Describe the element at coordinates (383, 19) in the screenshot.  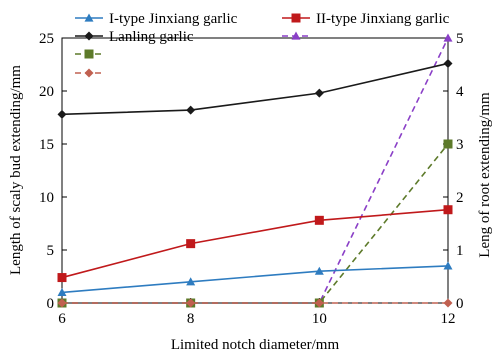
I see `legend-label: II-type Jinxiang garlic` at that location.